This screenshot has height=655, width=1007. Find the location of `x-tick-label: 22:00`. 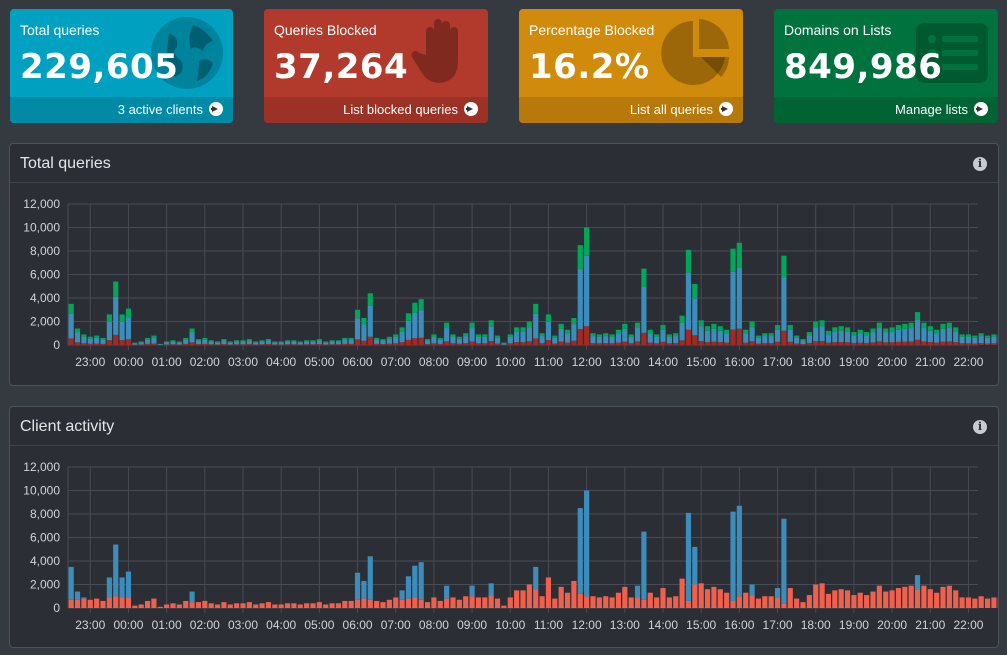

x-tick-label: 22:00 is located at coordinates (968, 625).